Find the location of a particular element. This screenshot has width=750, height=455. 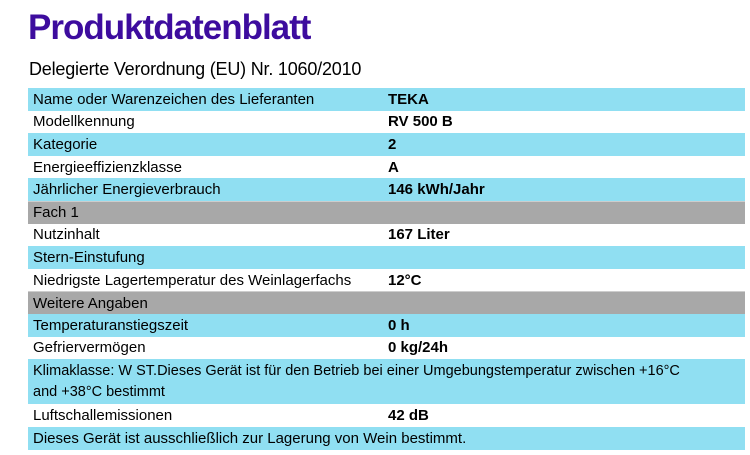

row-value: A is located at coordinates (393, 167).